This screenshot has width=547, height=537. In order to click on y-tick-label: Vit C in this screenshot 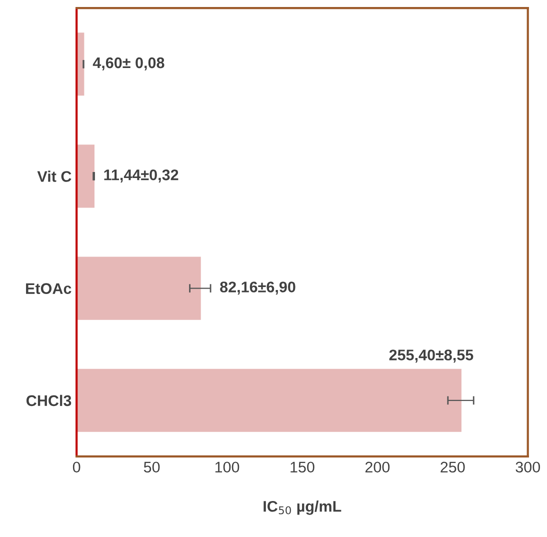, I will do `click(54, 176)`.